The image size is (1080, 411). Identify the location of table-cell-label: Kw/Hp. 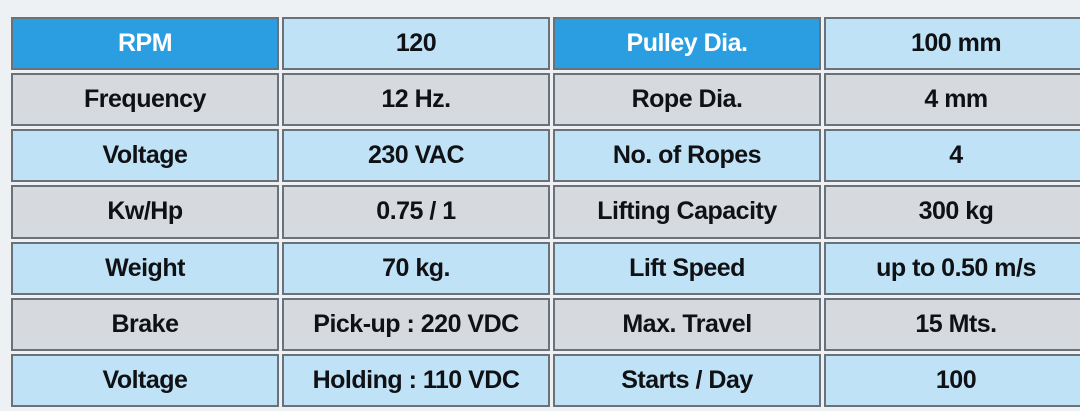
(145, 212).